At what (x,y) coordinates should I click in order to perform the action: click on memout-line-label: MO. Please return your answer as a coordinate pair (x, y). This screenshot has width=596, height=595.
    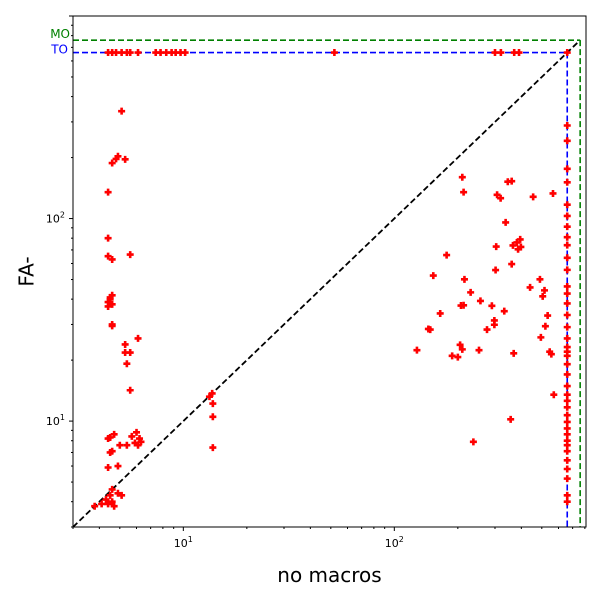
    Looking at the image, I should click on (60, 34).